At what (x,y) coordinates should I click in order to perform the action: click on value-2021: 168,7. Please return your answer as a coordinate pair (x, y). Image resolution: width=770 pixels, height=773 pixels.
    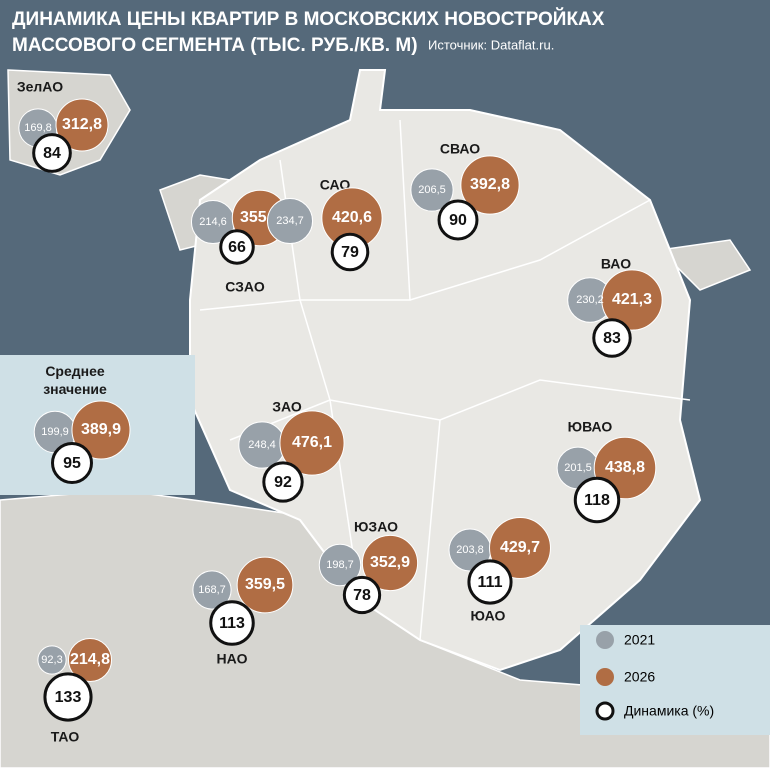
    Looking at the image, I should click on (212, 590).